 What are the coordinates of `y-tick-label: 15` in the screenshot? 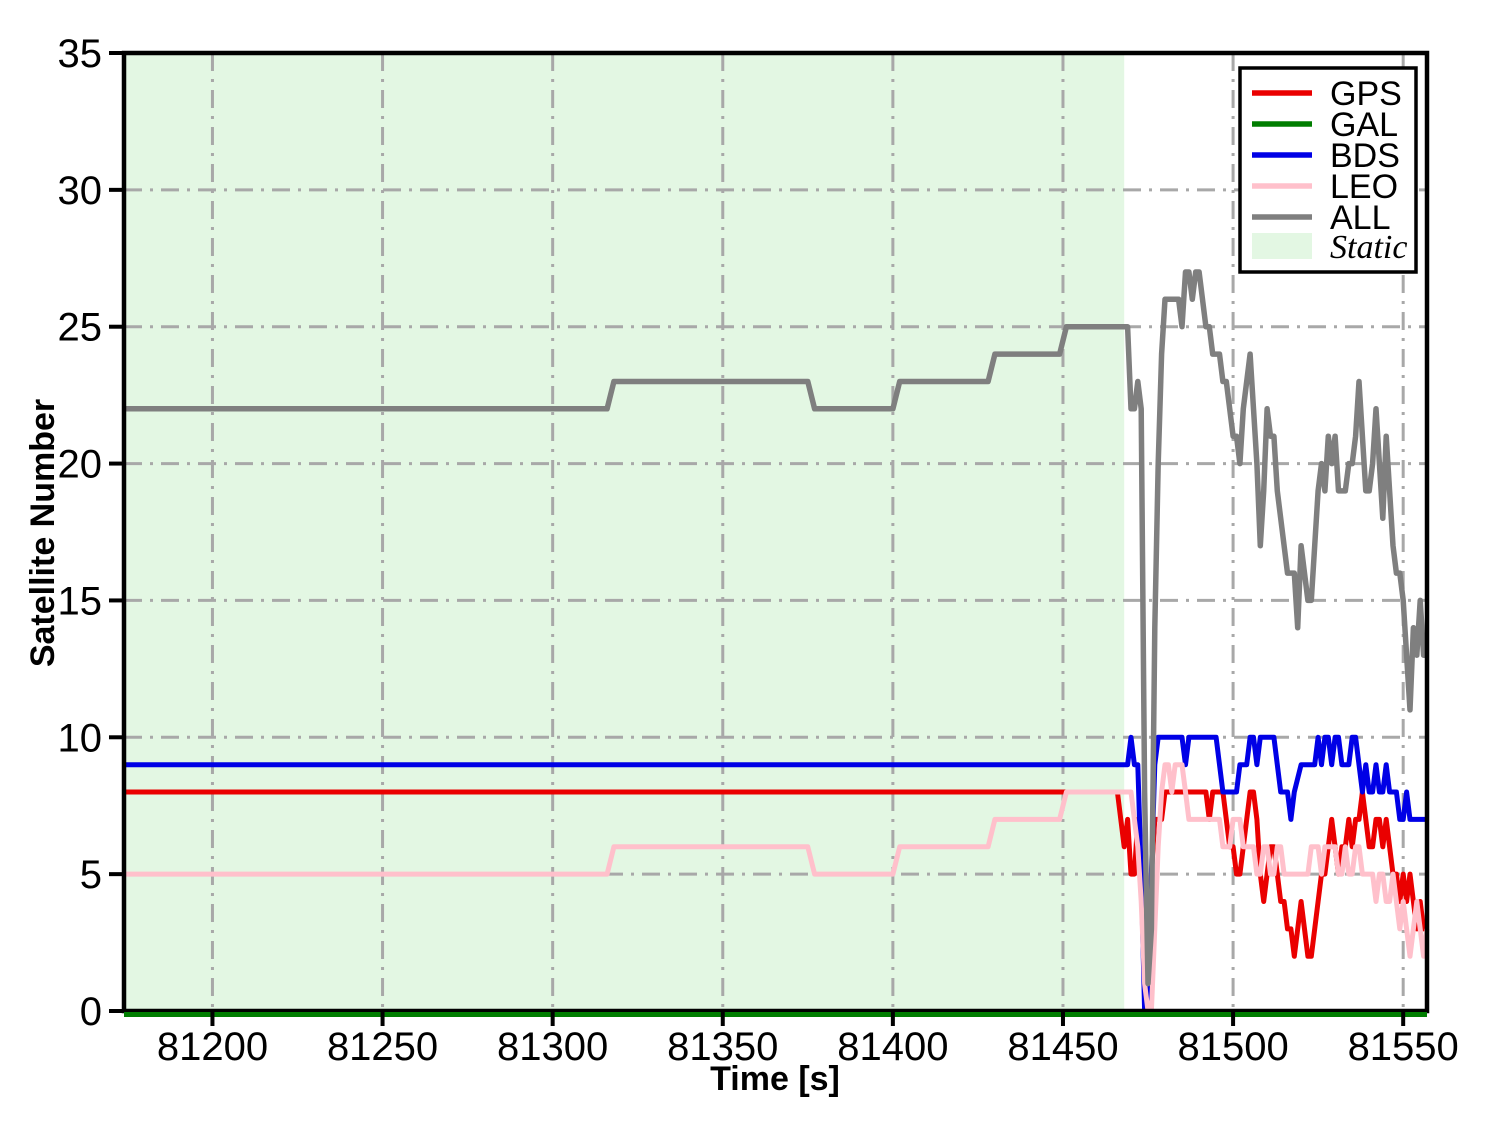 It's located at (80, 601).